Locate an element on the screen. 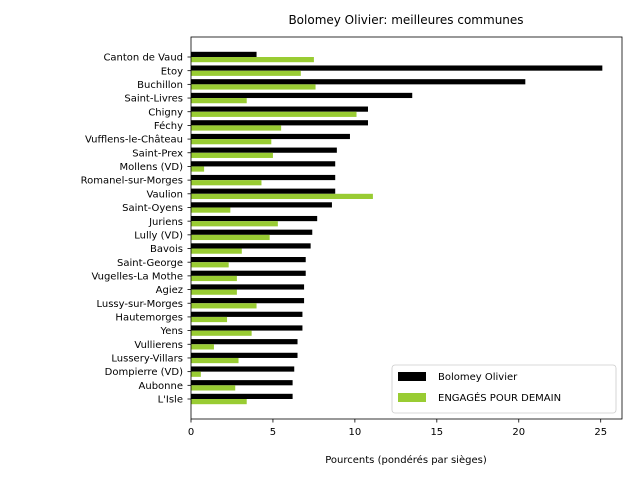 The image size is (640, 480). y-tick-label: Mollens (VD) is located at coordinates (151, 167).